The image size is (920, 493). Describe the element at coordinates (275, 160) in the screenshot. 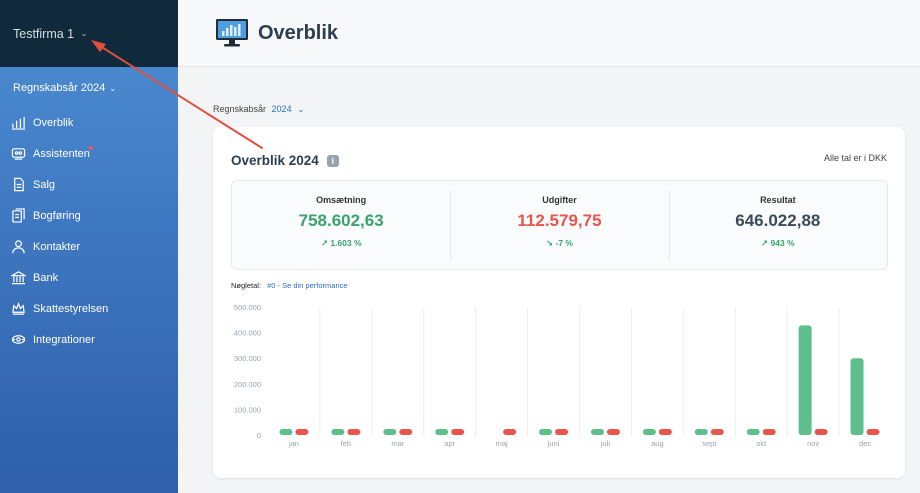

I see `card-title-text: Overblik 2024` at that location.